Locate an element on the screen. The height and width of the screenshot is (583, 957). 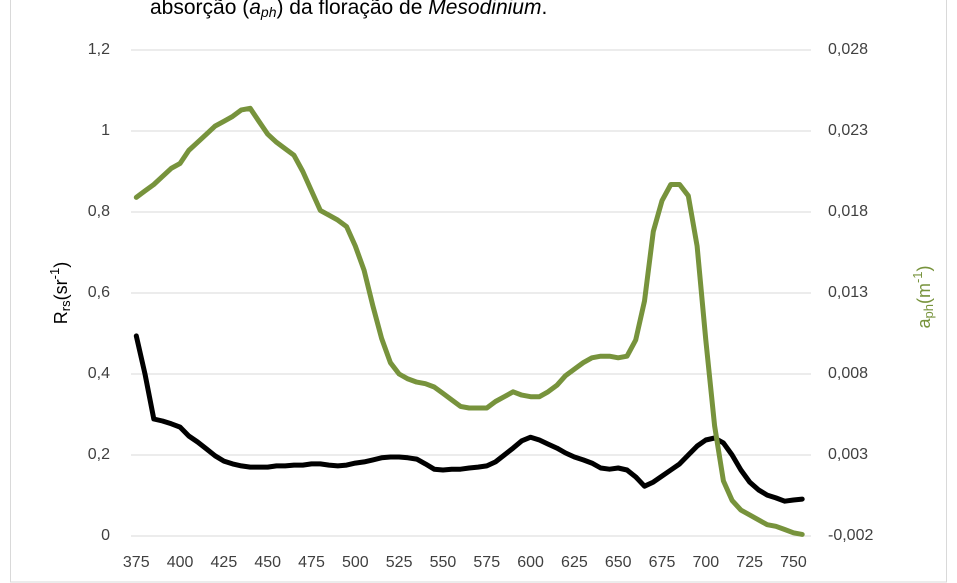
x-tick-label: 475 is located at coordinates (311, 562).